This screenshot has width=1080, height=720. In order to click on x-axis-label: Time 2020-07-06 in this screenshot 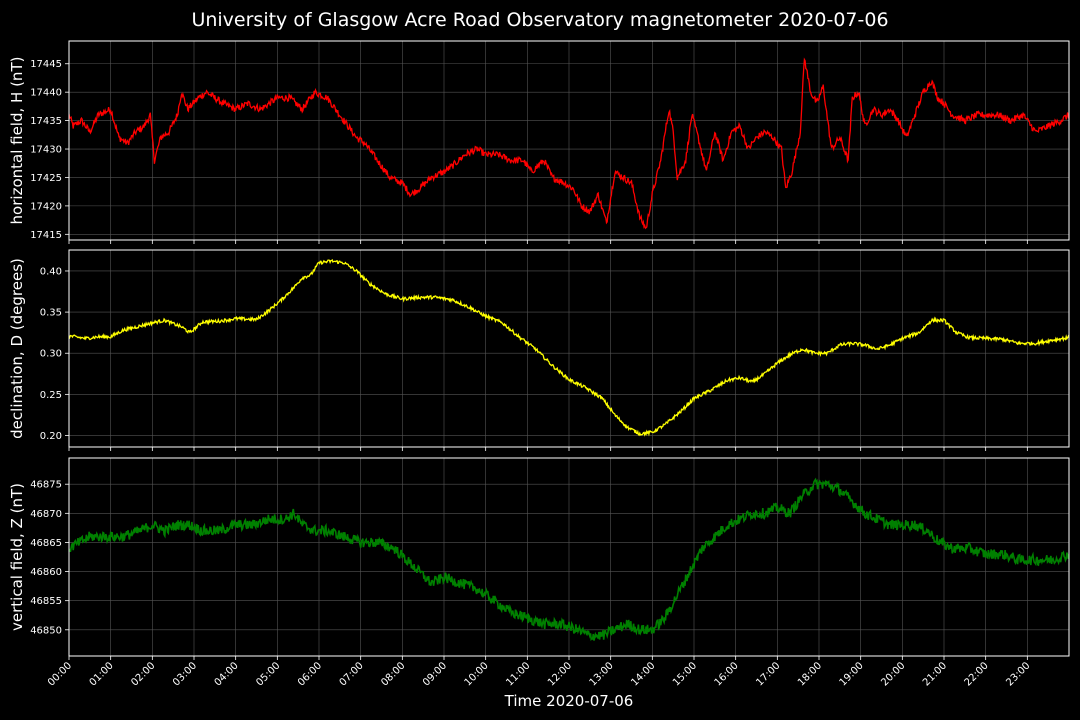, I will do `click(569, 701)`.